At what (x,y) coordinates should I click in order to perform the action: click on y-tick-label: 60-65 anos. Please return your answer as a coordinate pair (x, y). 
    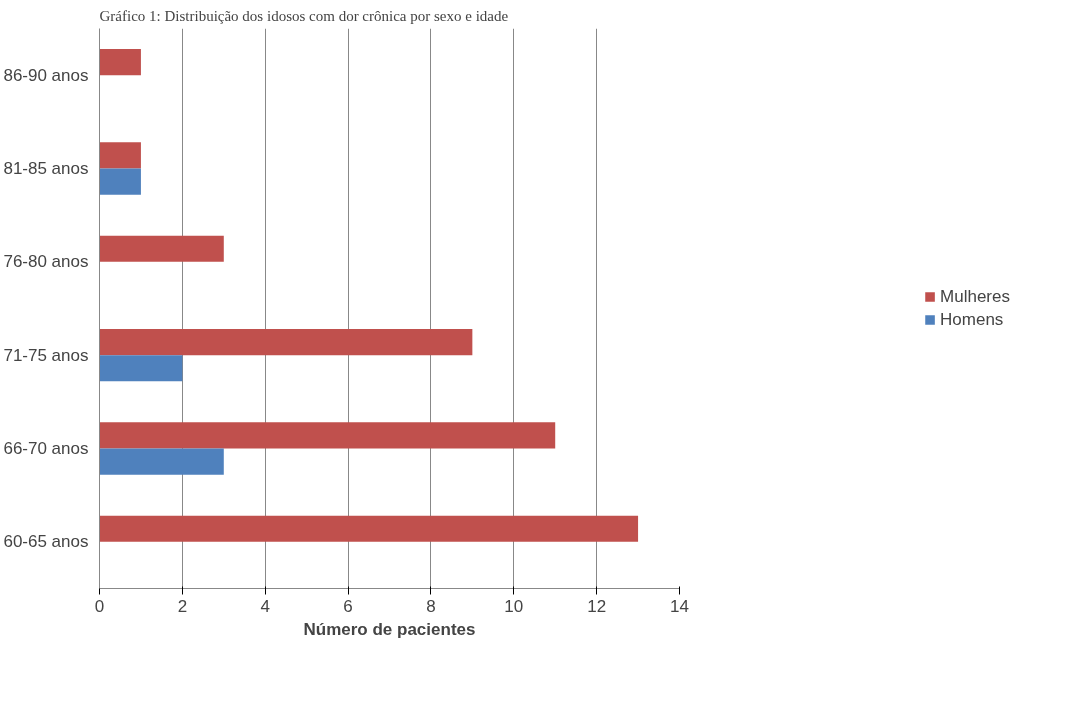
    Looking at the image, I should click on (46, 542).